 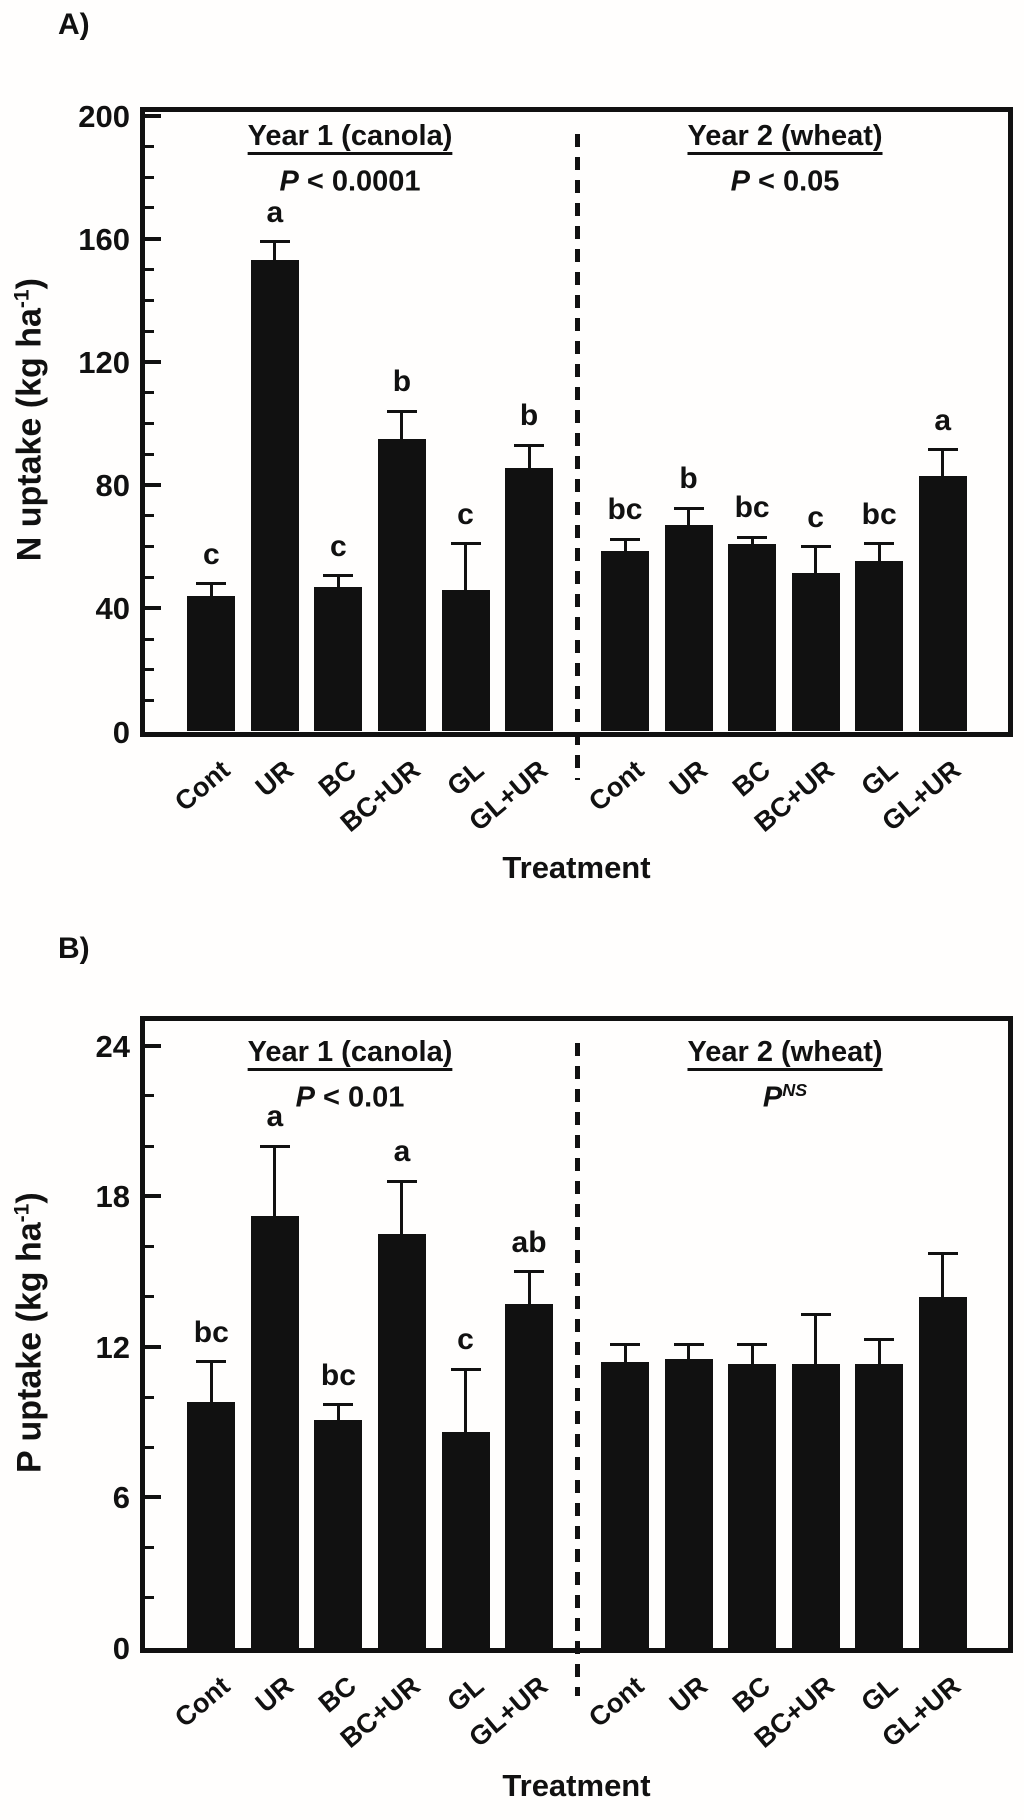 What do you see at coordinates (74, 948) in the screenshot?
I see `panel-b-label: B)` at bounding box center [74, 948].